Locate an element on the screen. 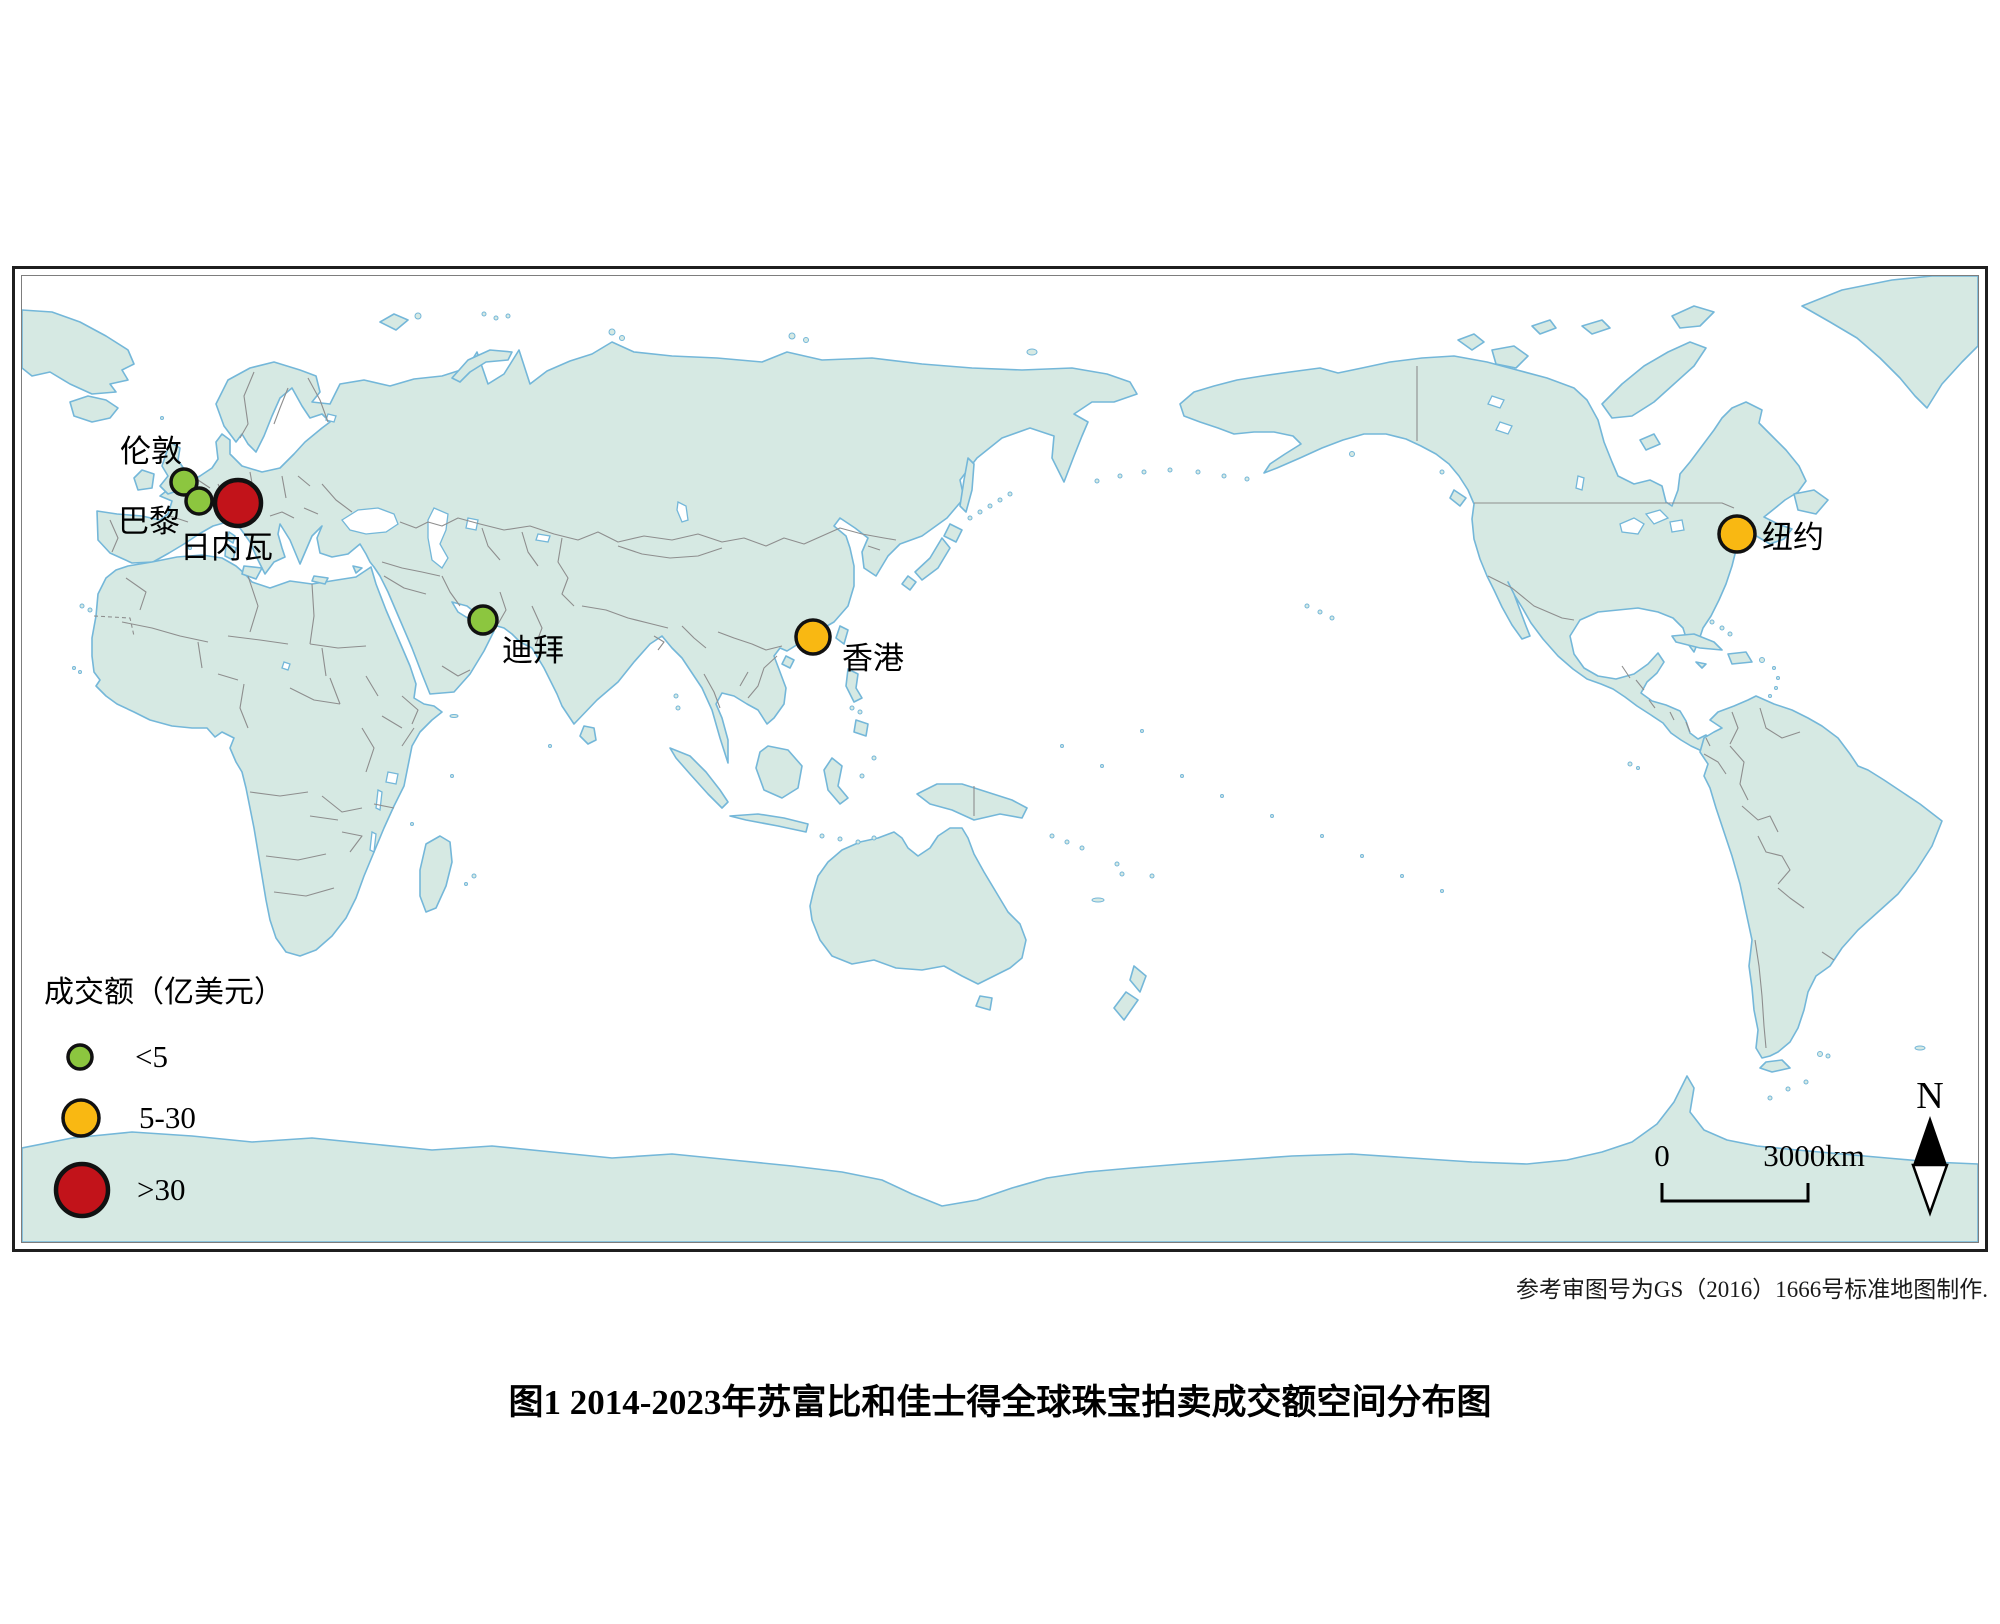 The image size is (2000, 1624). city-label-伦敦: 伦敦 is located at coordinates (151, 451).